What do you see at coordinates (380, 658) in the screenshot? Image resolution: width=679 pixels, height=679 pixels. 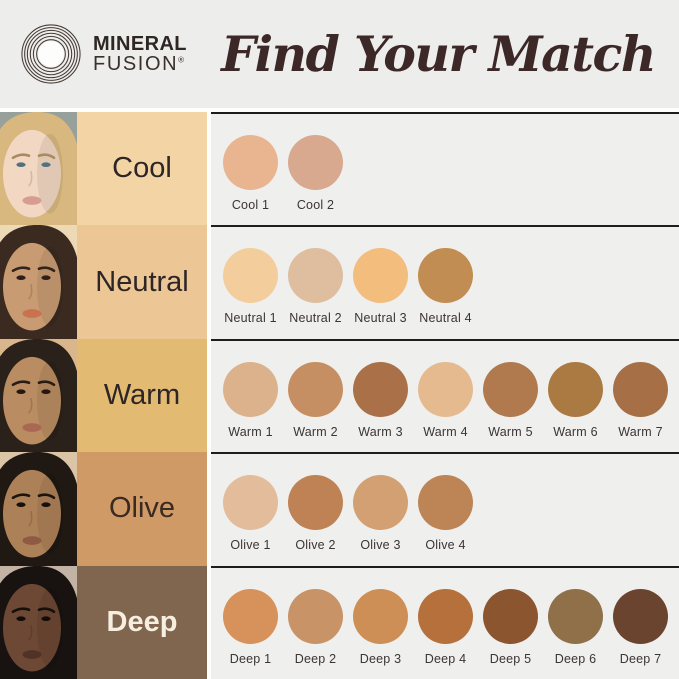 I see `shade-name: Deep 3` at bounding box center [380, 658].